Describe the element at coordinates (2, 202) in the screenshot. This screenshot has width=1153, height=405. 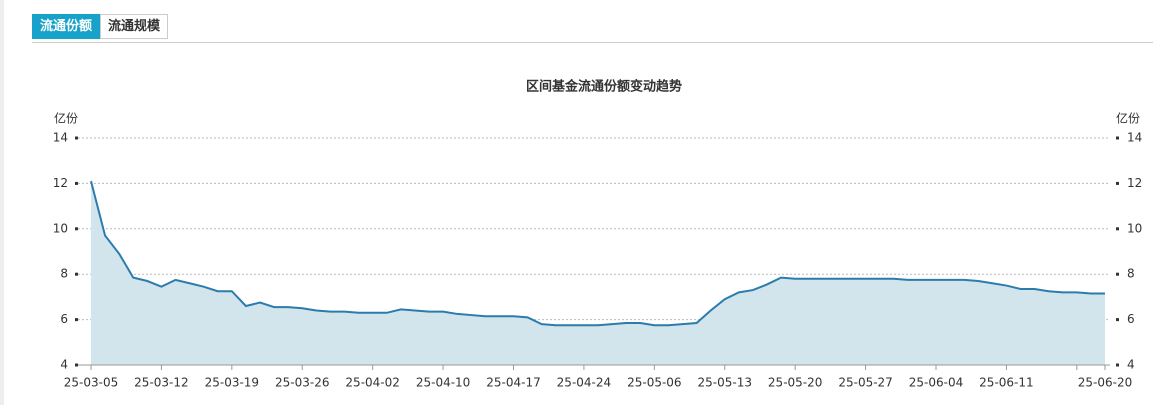
I see `side-strip` at that location.